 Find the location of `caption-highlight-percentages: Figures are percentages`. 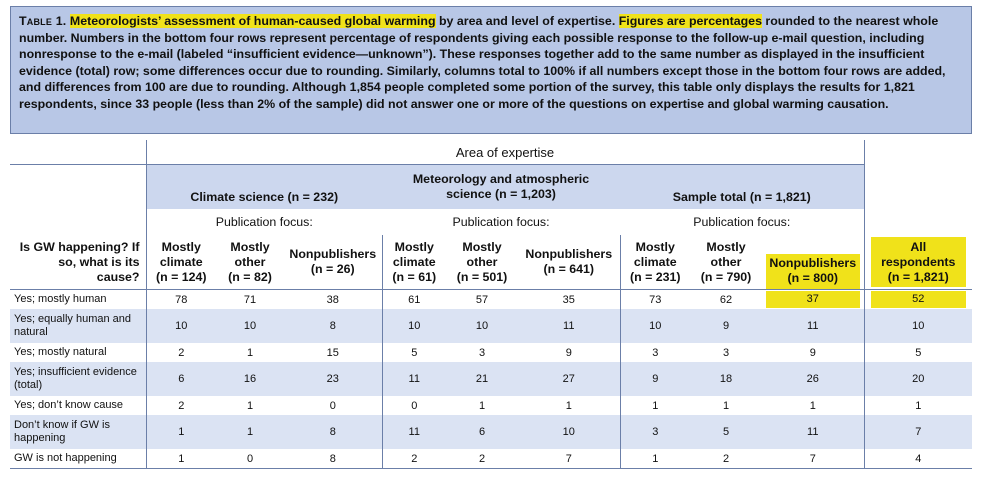

caption-highlight-percentages: Figures are percentages is located at coordinates (690, 21).